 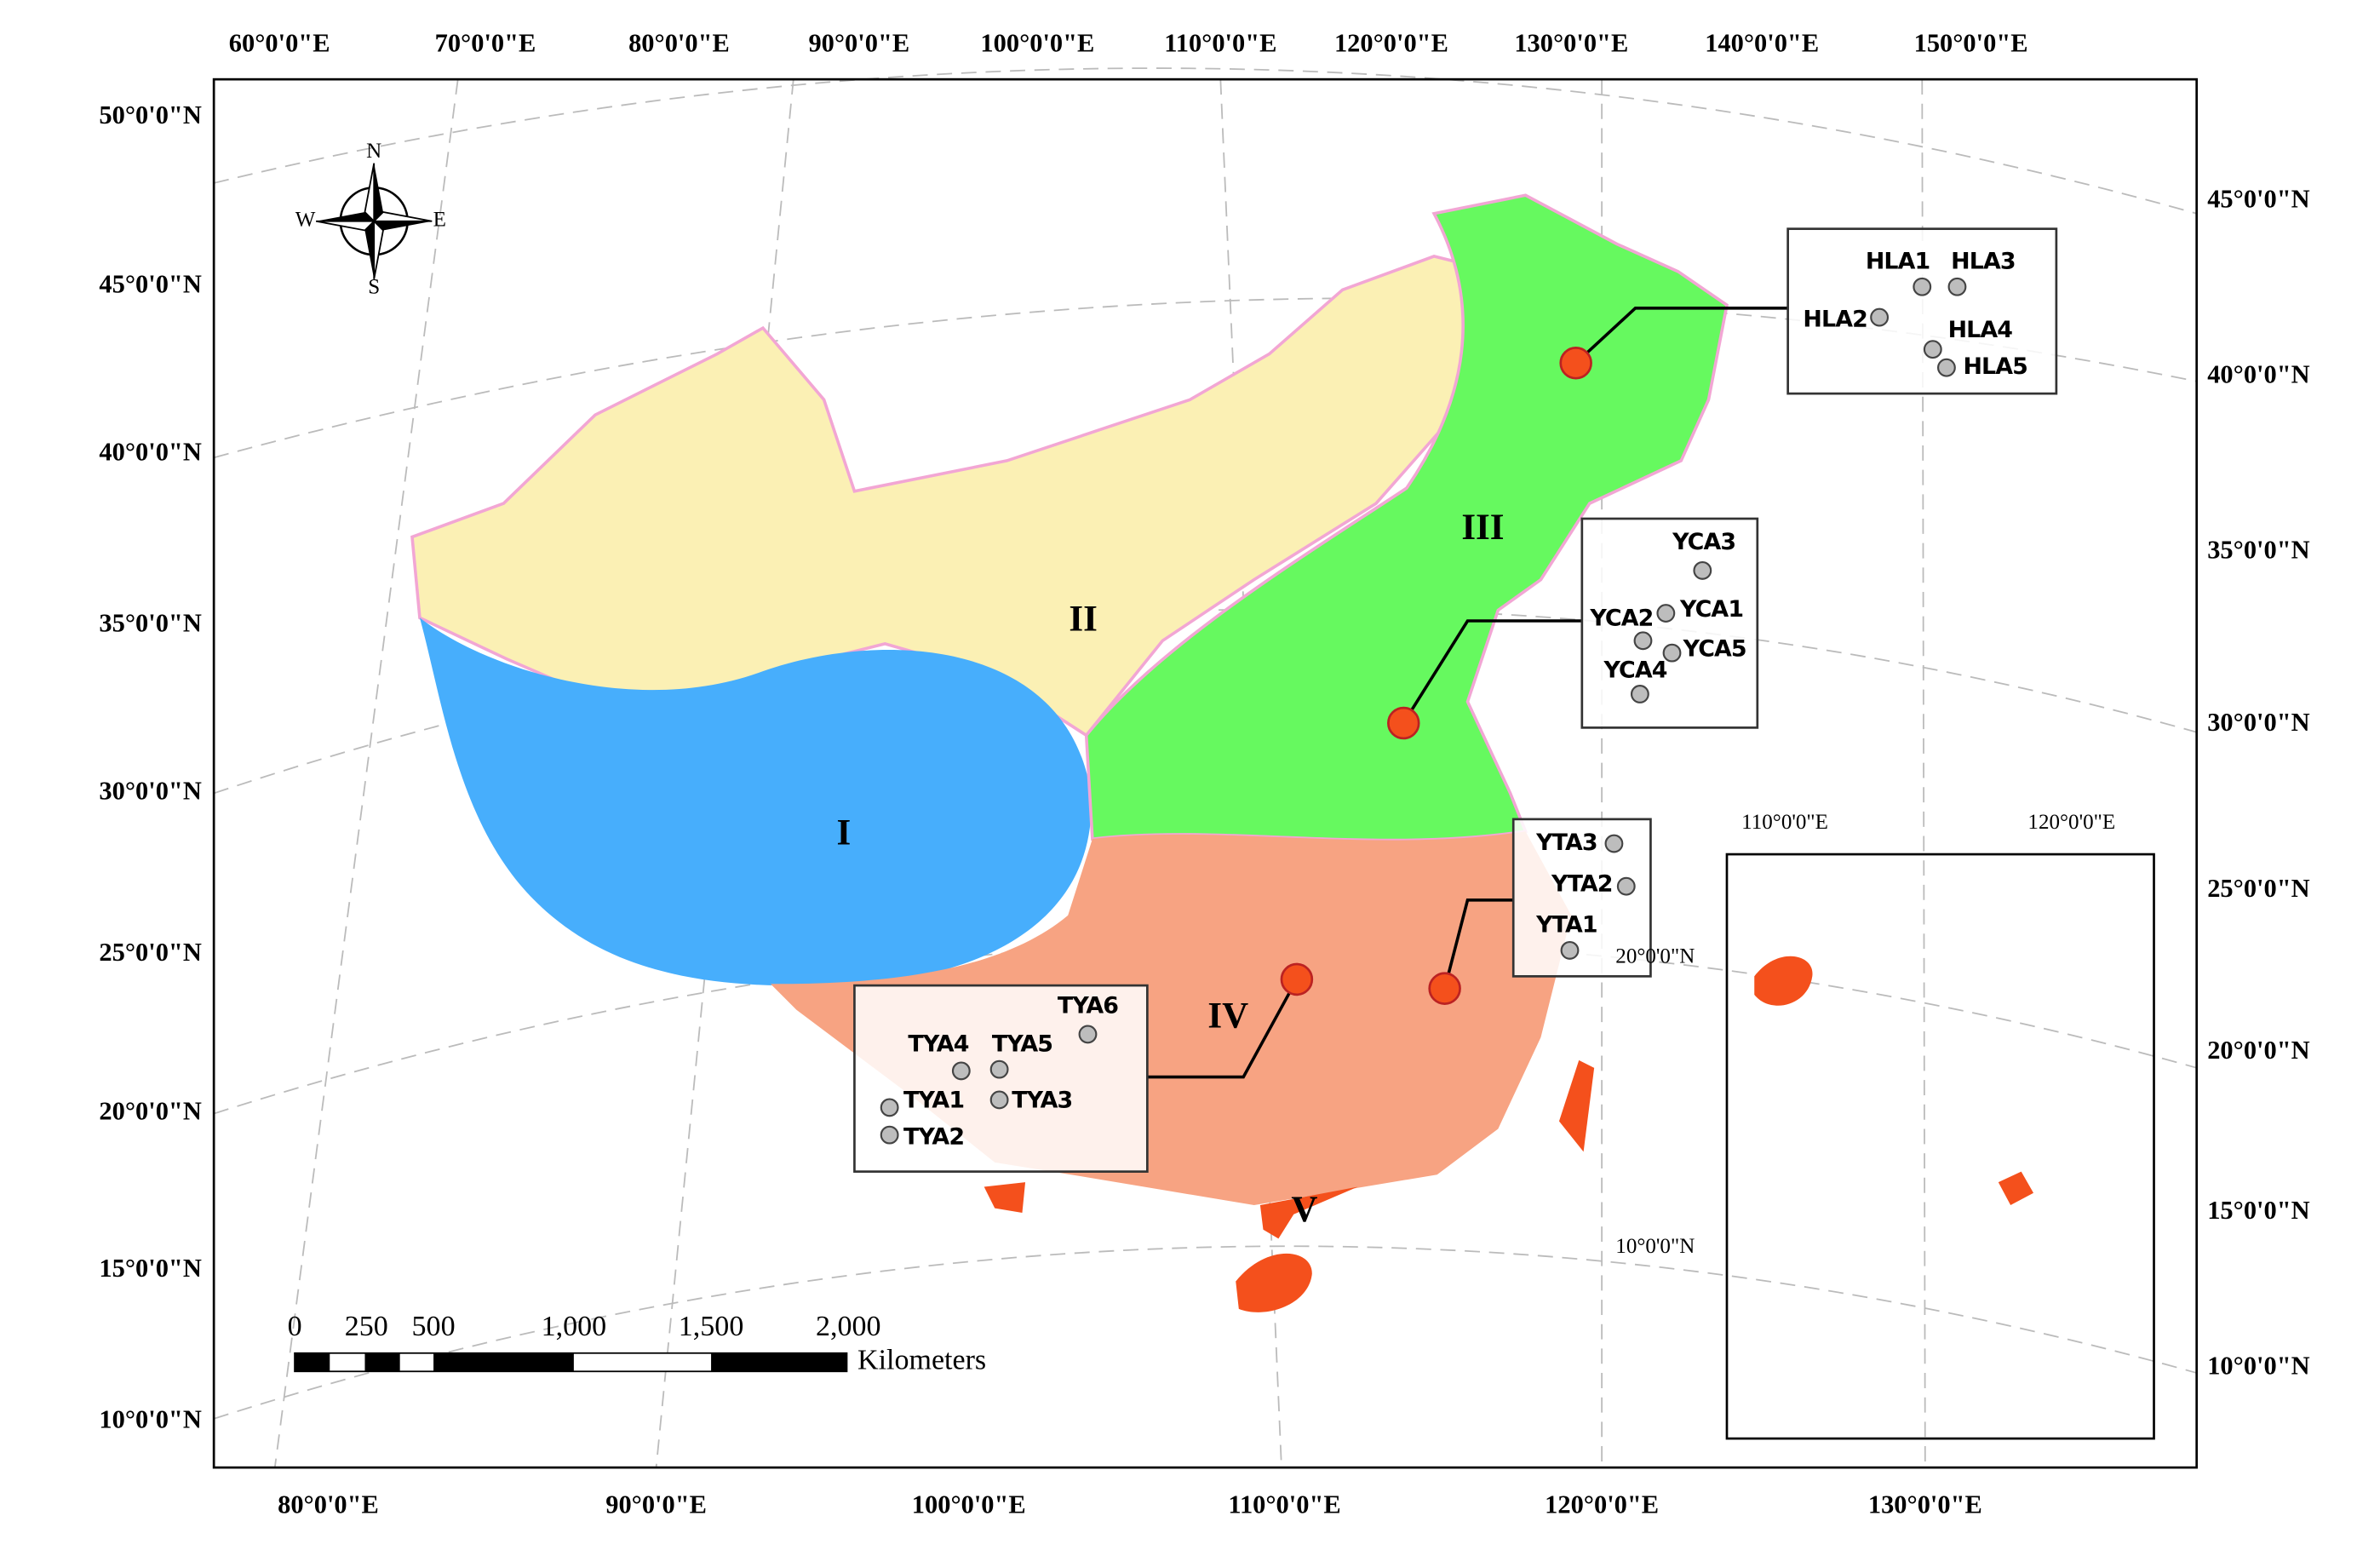 What do you see at coordinates (1621, 619) in the screenshot?
I see `site-label: YCA2` at bounding box center [1621, 619].